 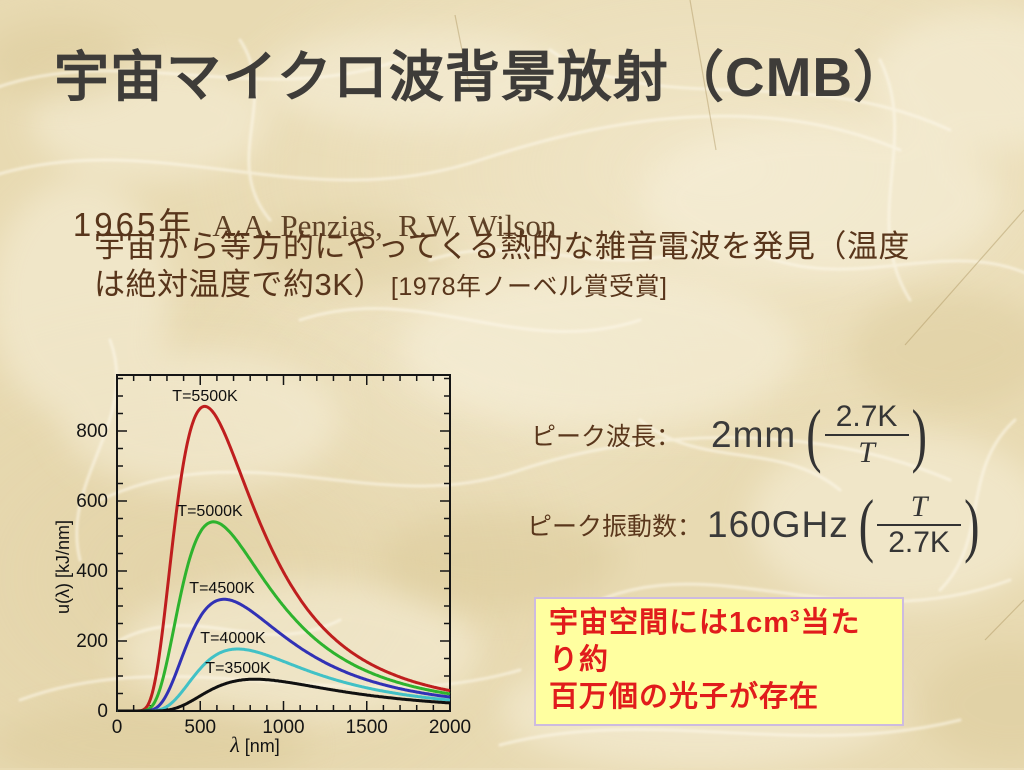 What do you see at coordinates (670, 623) in the screenshot?
I see `note-line1: 宇宙空間には1cm` at bounding box center [670, 623].